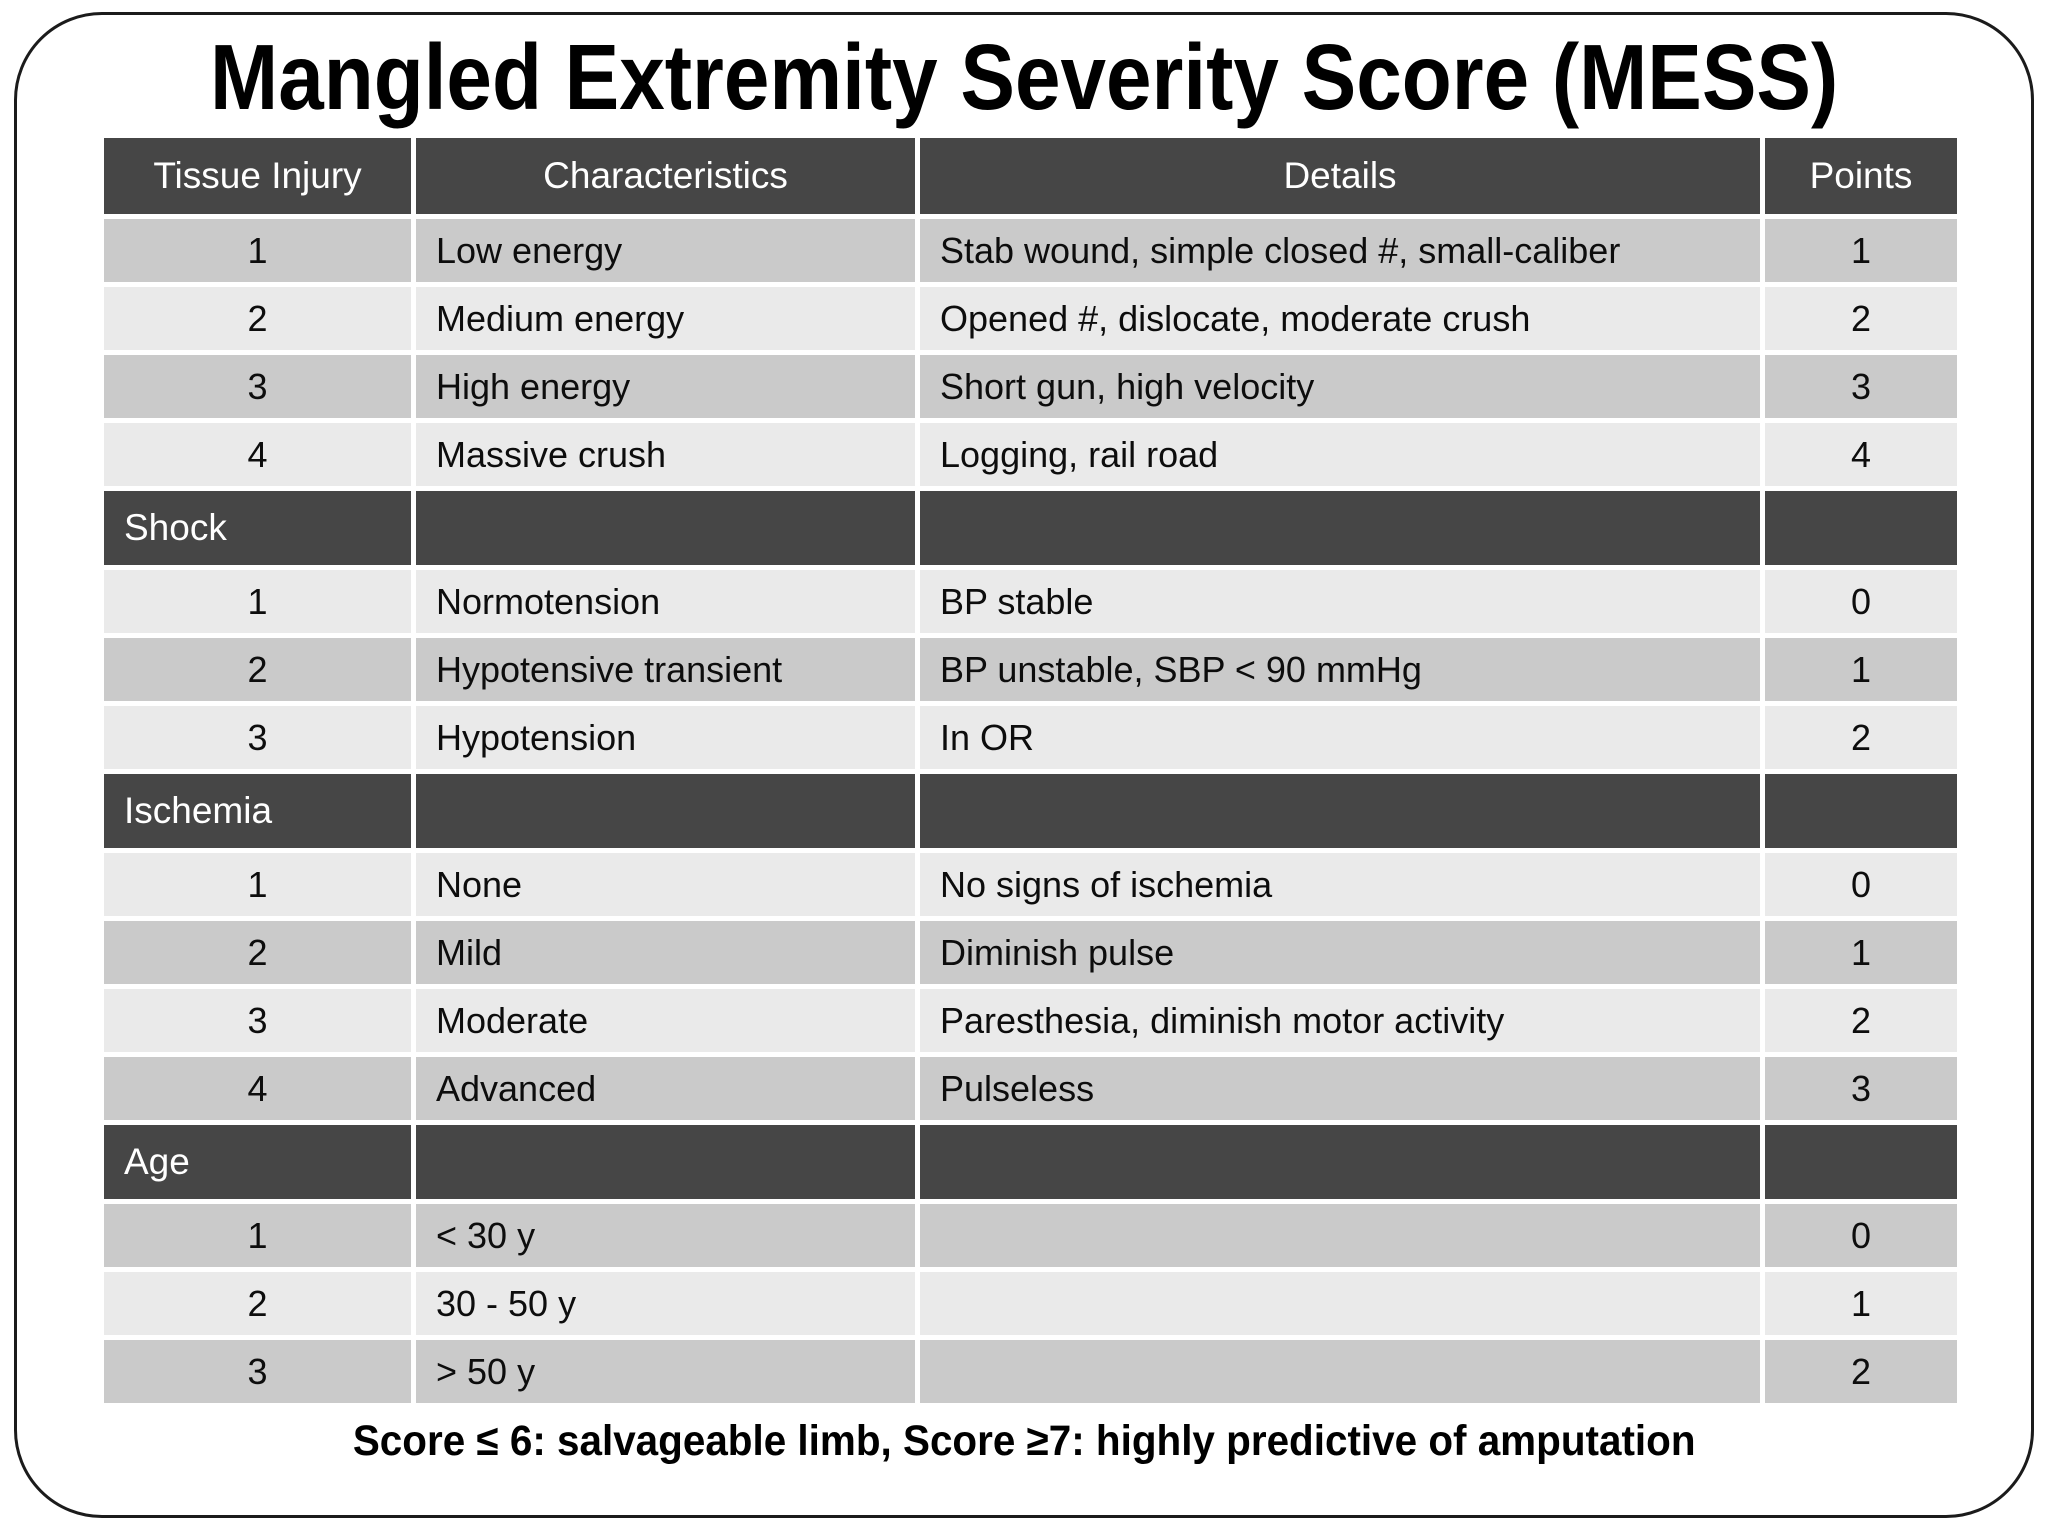 This screenshot has width=2048, height=1536. I want to click on column-header-tissue-injury: Tissue Injury, so click(257, 176).